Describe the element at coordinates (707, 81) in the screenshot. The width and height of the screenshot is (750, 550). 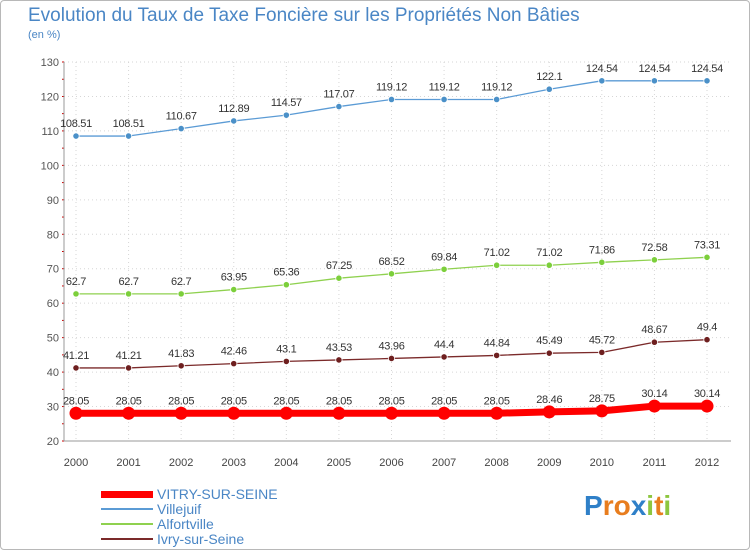
I see `data-point-villejuif-2012` at that location.